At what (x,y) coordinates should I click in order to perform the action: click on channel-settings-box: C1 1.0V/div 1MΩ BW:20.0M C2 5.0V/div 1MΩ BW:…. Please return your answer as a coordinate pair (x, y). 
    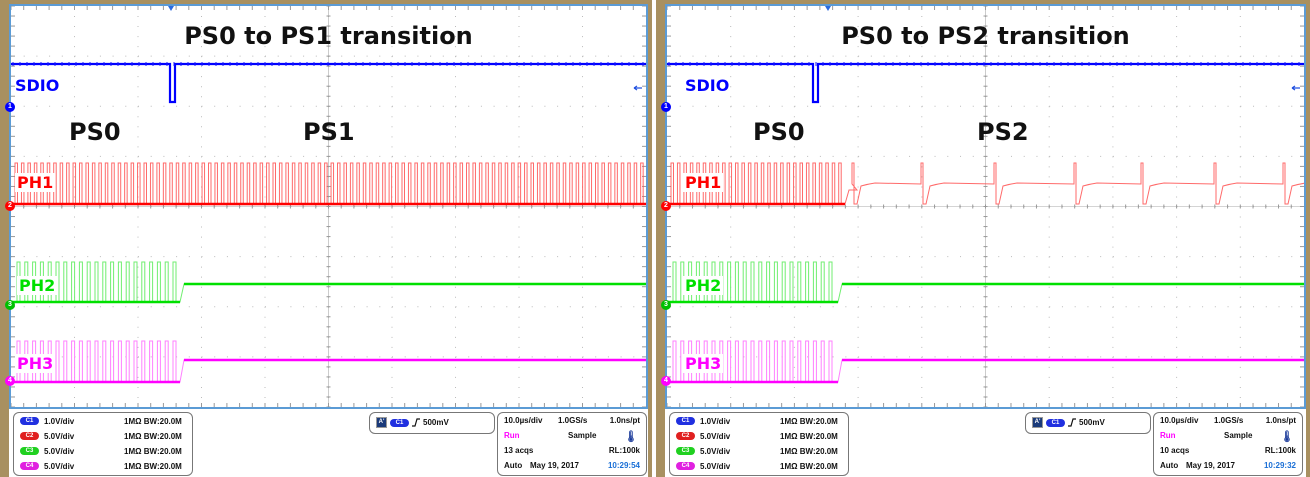
    Looking at the image, I should click on (759, 444).